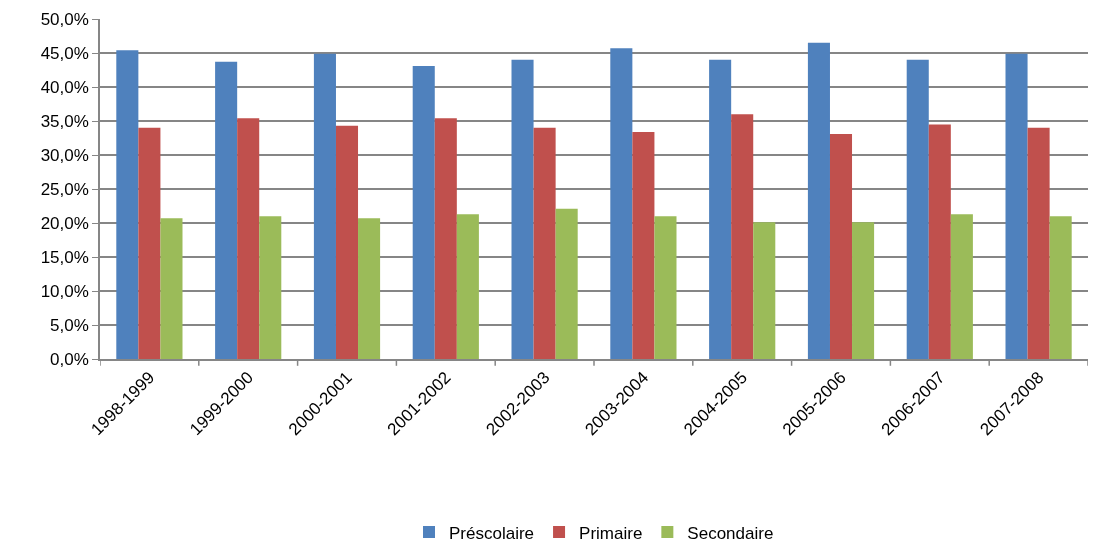 The height and width of the screenshot is (556, 1094). Describe the element at coordinates (64, 291) in the screenshot. I see `y-tick-label: 10,0%` at that location.